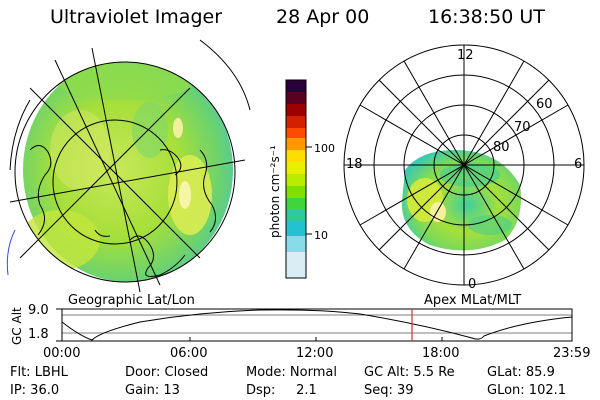 The width and height of the screenshot is (600, 400). What do you see at coordinates (38, 334) in the screenshot?
I see `altitude-ytick-low: 1.8` at bounding box center [38, 334].